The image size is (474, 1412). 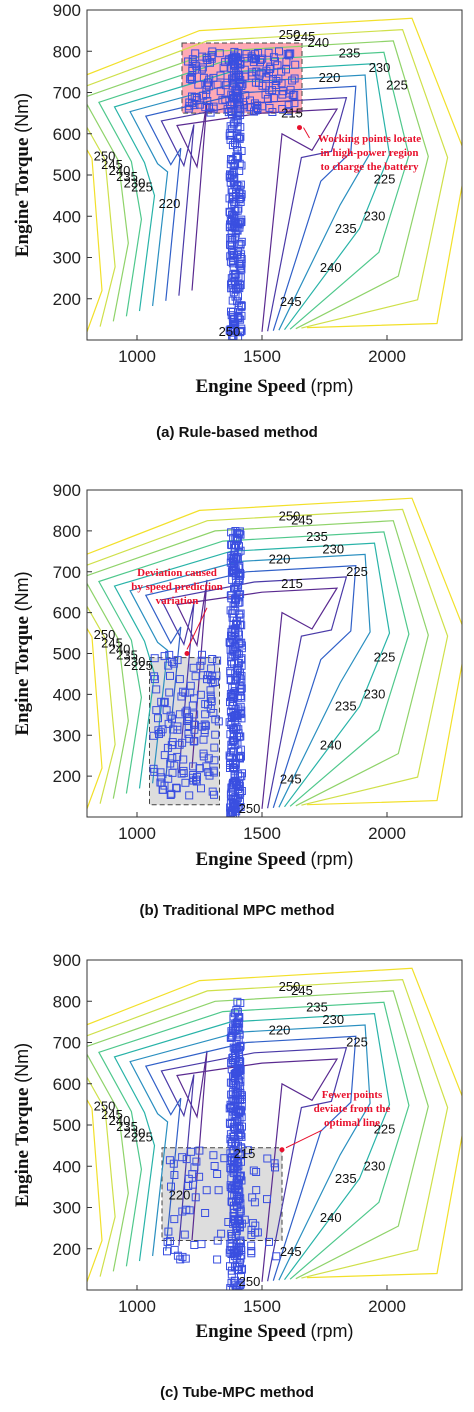 I want to click on y-axis-unit: (Nm), so click(x=22, y=591).